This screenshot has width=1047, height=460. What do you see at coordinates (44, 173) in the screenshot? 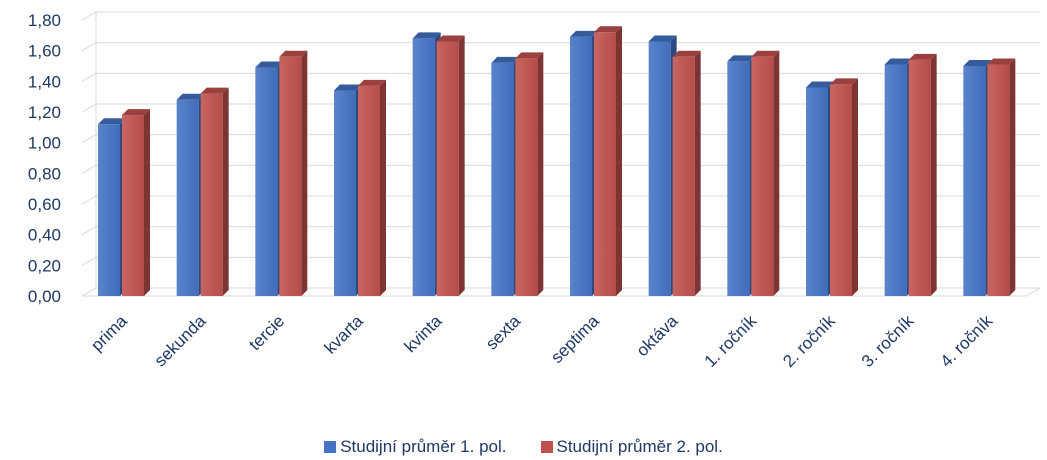
I see `y-tick-label: 0,80` at bounding box center [44, 173].